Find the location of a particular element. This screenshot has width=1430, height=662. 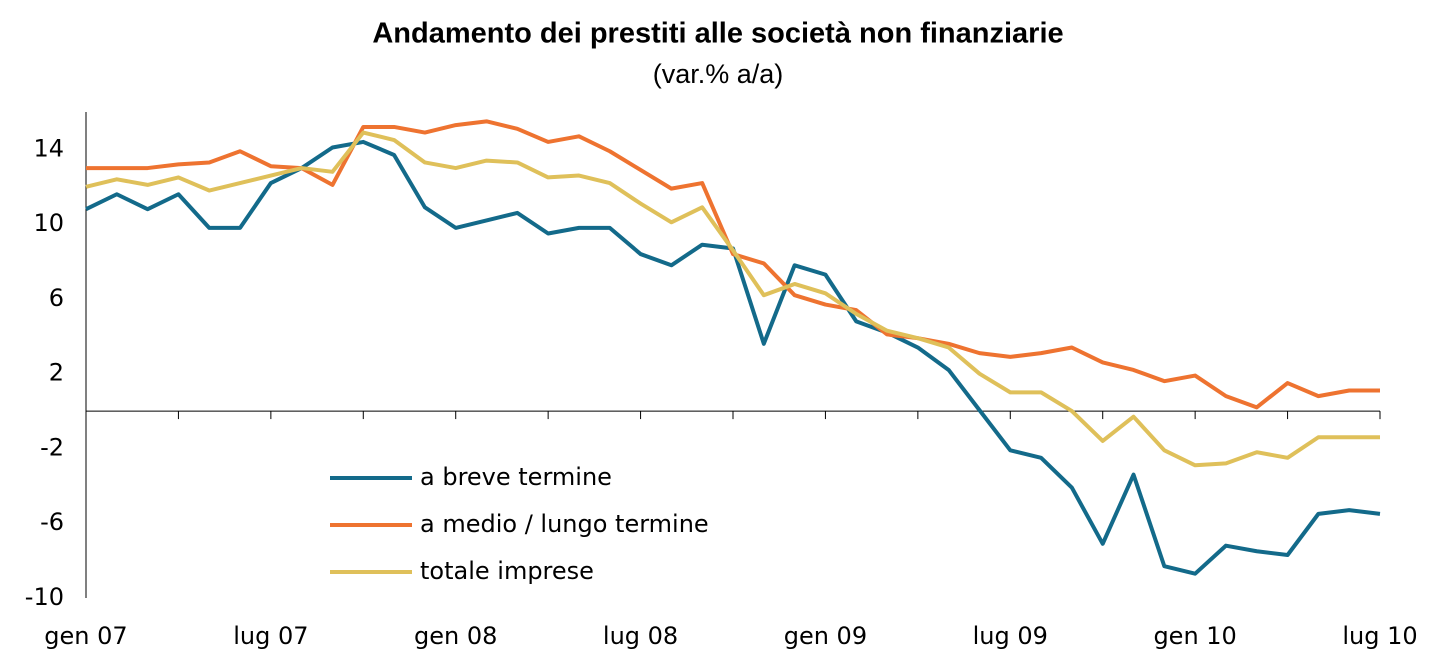

x-tick-label: gen 10 is located at coordinates (1194, 636).